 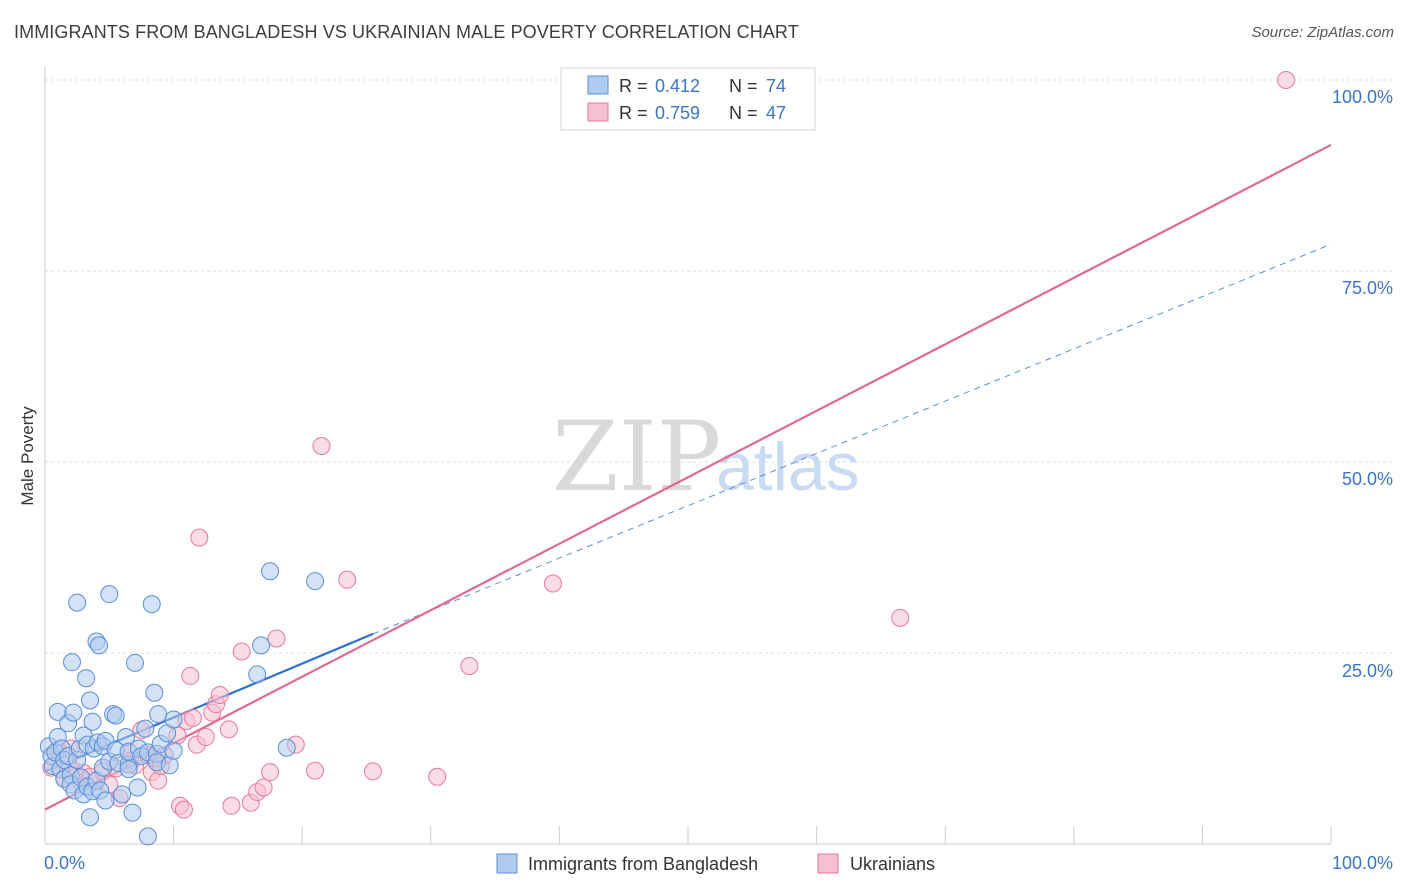 I want to click on legend-r-value-2: 0.759, so click(x=677, y=113).